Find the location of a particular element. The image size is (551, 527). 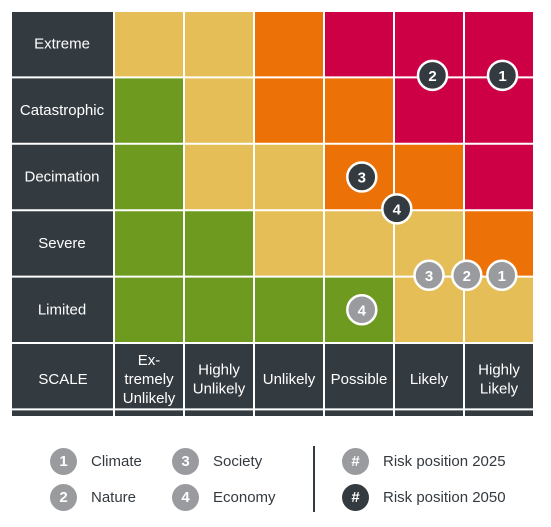

column-label: tremely is located at coordinates (149, 379).